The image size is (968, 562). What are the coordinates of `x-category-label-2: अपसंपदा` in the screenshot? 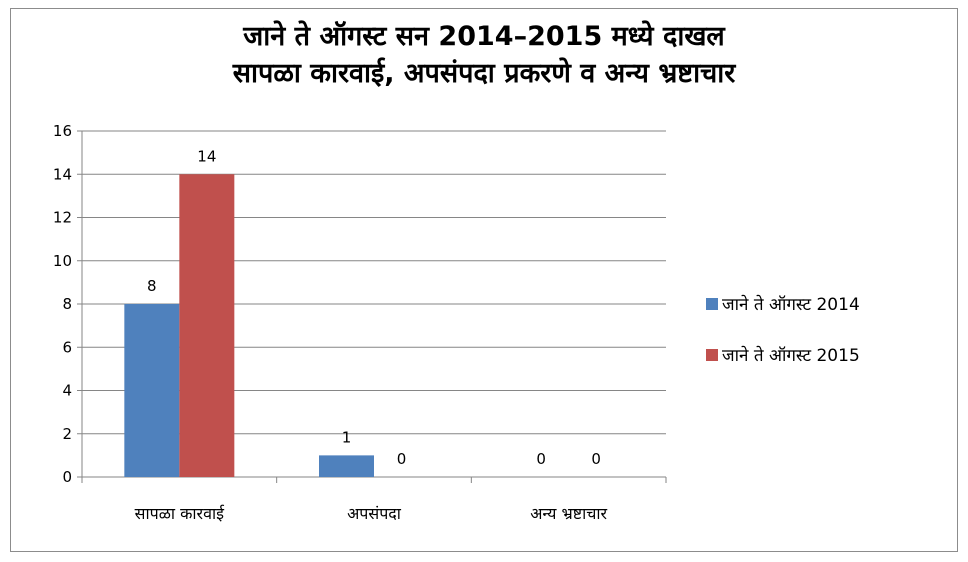 It's located at (374, 513).